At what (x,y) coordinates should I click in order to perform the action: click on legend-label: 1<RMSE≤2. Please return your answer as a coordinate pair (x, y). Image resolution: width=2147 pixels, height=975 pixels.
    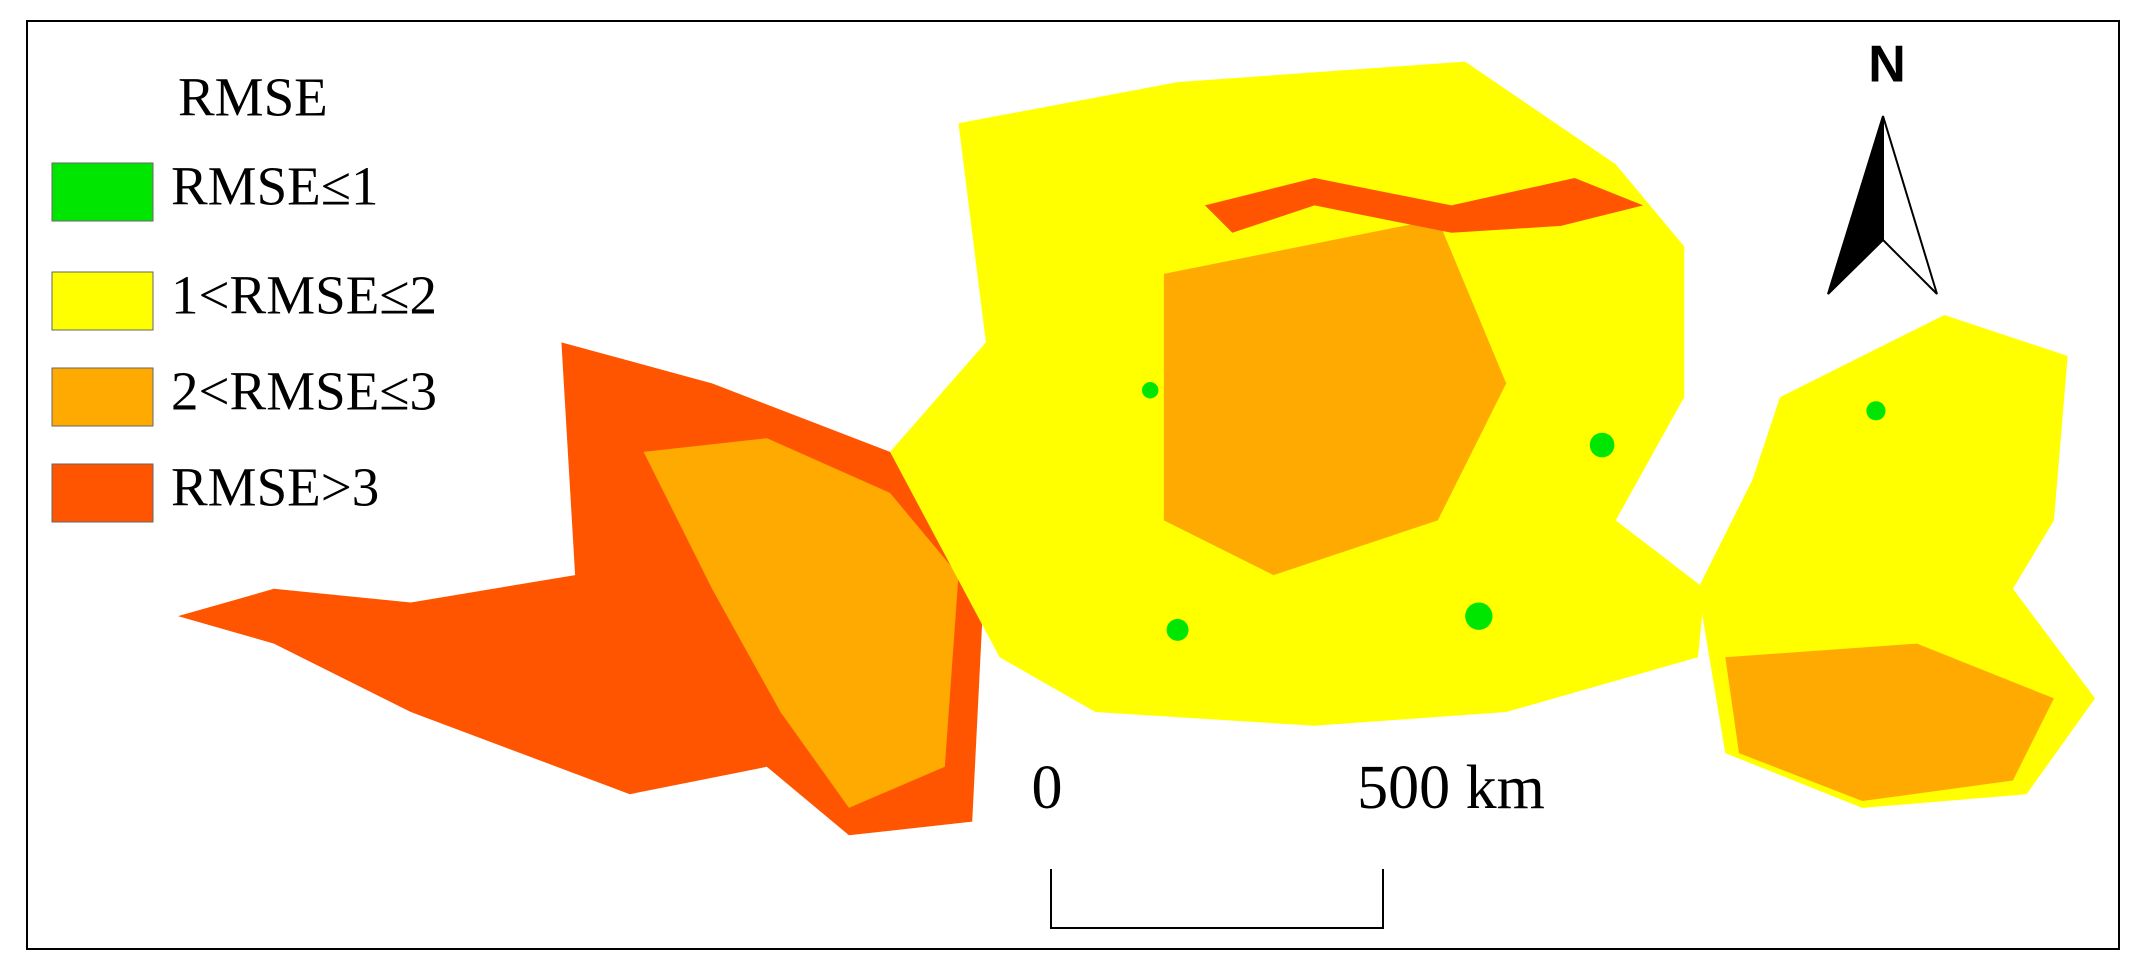
    Looking at the image, I should click on (304, 295).